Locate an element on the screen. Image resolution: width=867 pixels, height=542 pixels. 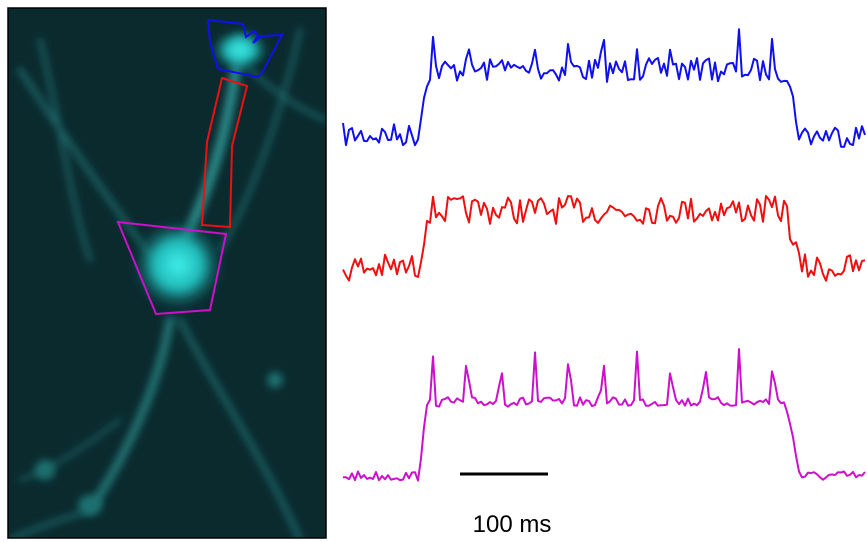
roi-blue is located at coordinates (245, 48).